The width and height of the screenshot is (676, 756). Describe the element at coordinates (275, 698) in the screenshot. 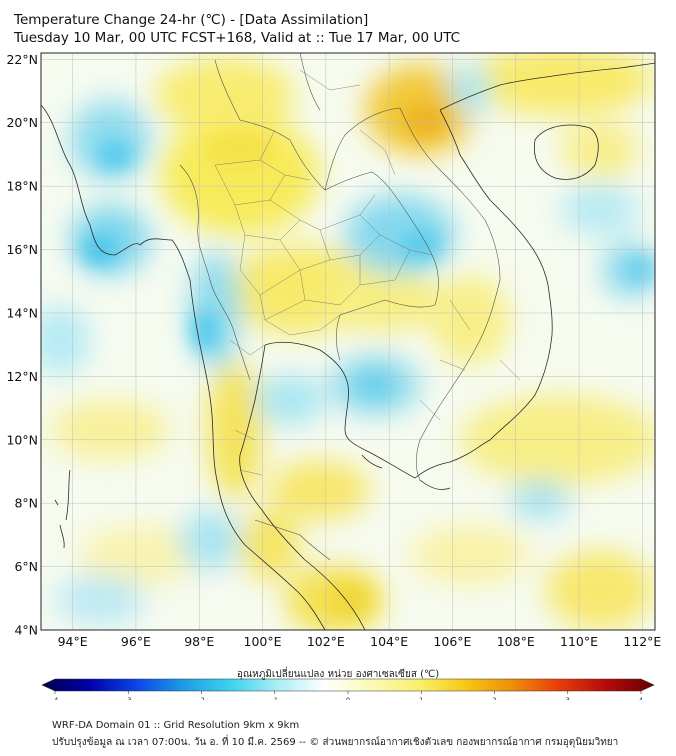

I see `colorbar-tick-label: -1` at that location.